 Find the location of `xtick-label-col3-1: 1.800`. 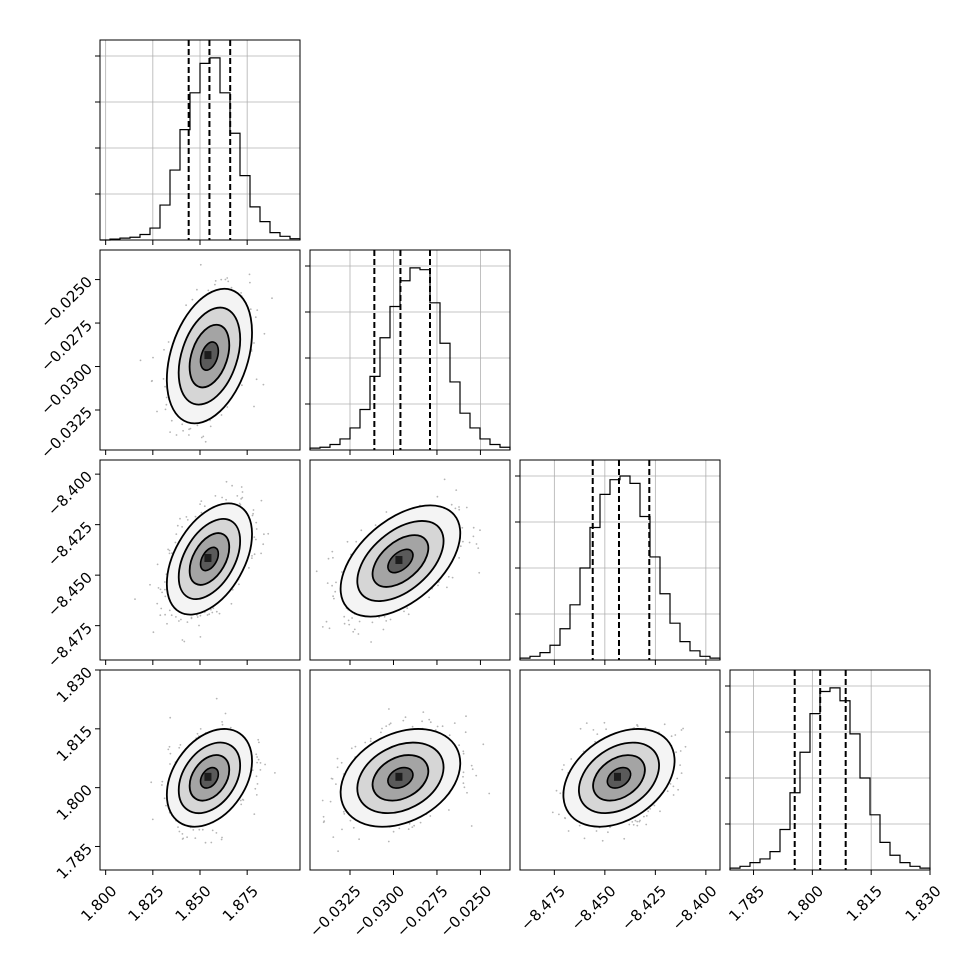

xtick-label-col3-1: 1.800 is located at coordinates (805, 903).